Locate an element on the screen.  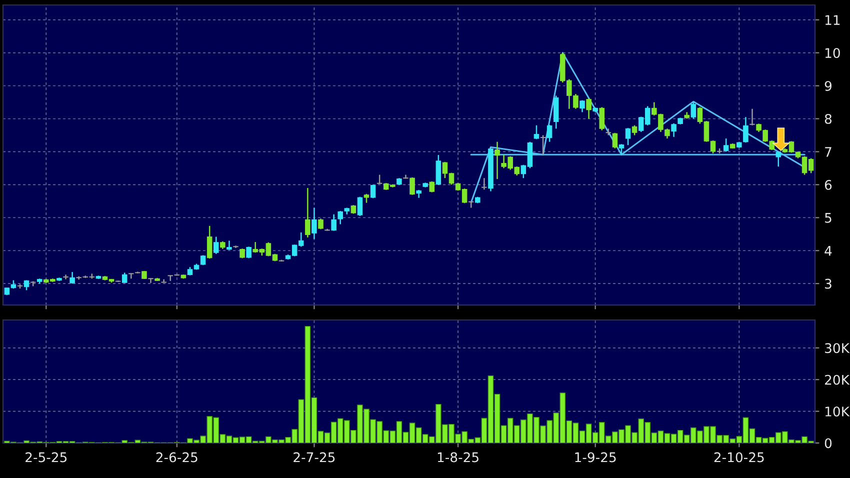
x-tick-label: 1-8-25 is located at coordinates (458, 457).